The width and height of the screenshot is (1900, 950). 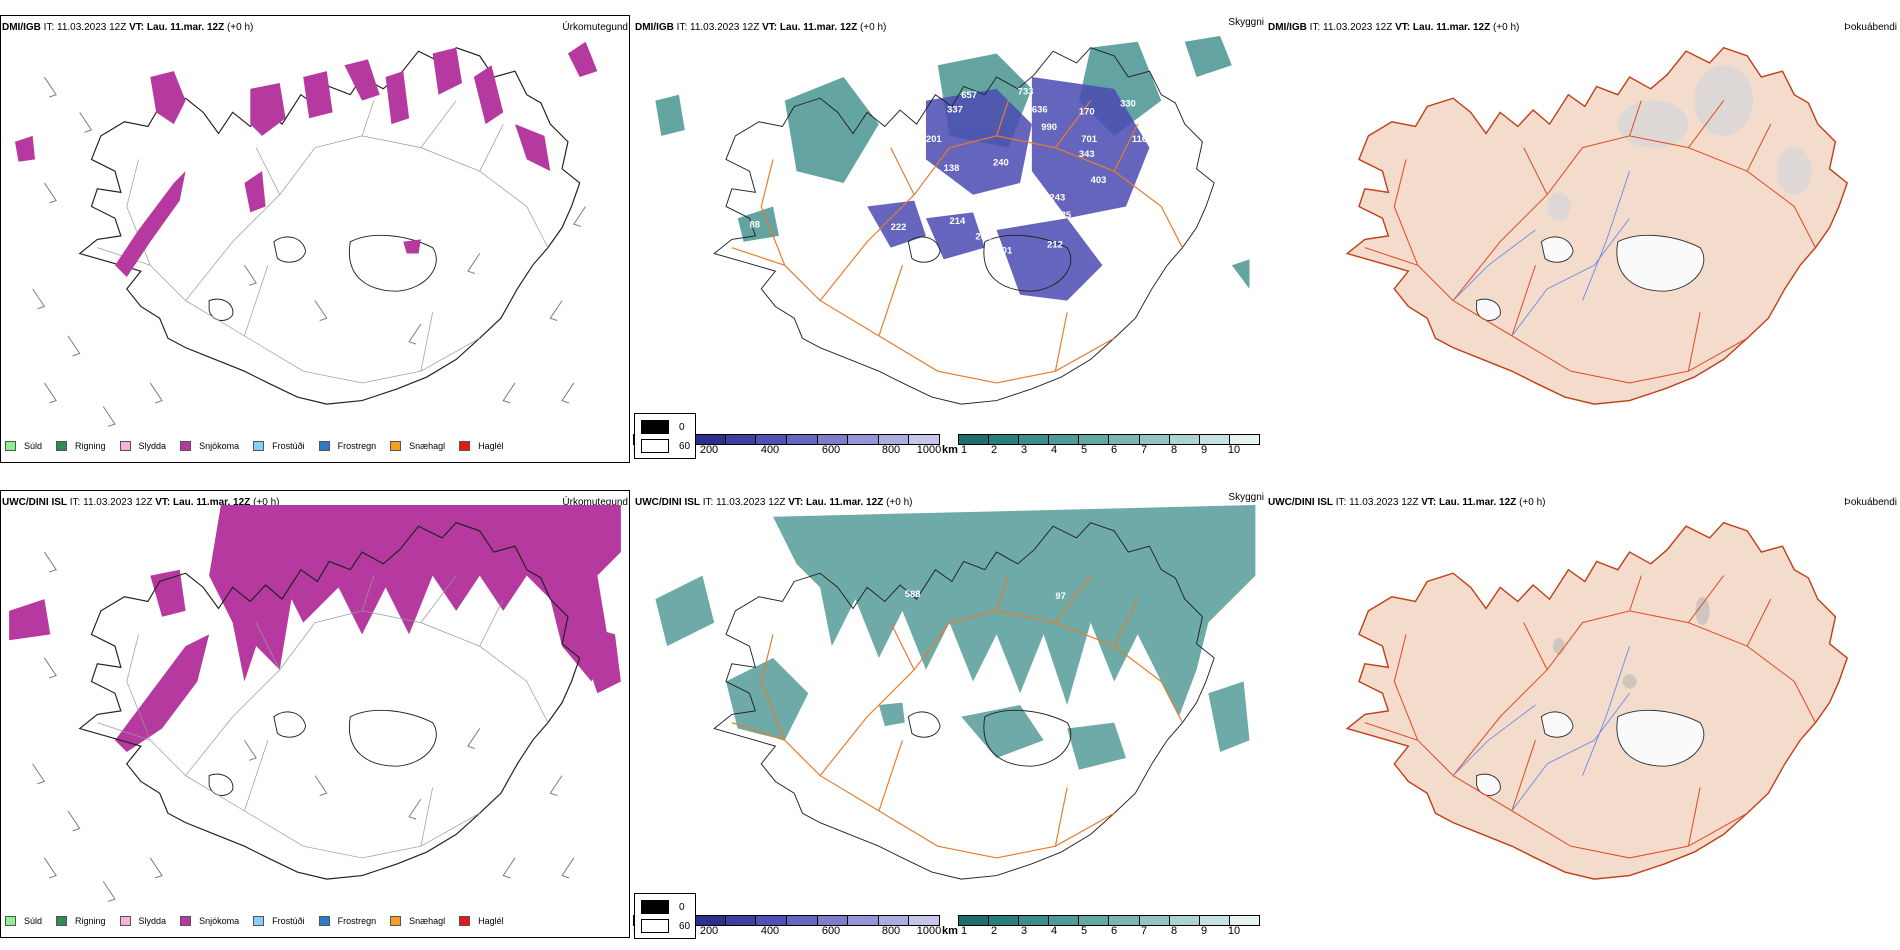 I want to click on cloud-label: 240, so click(x=1001, y=161).